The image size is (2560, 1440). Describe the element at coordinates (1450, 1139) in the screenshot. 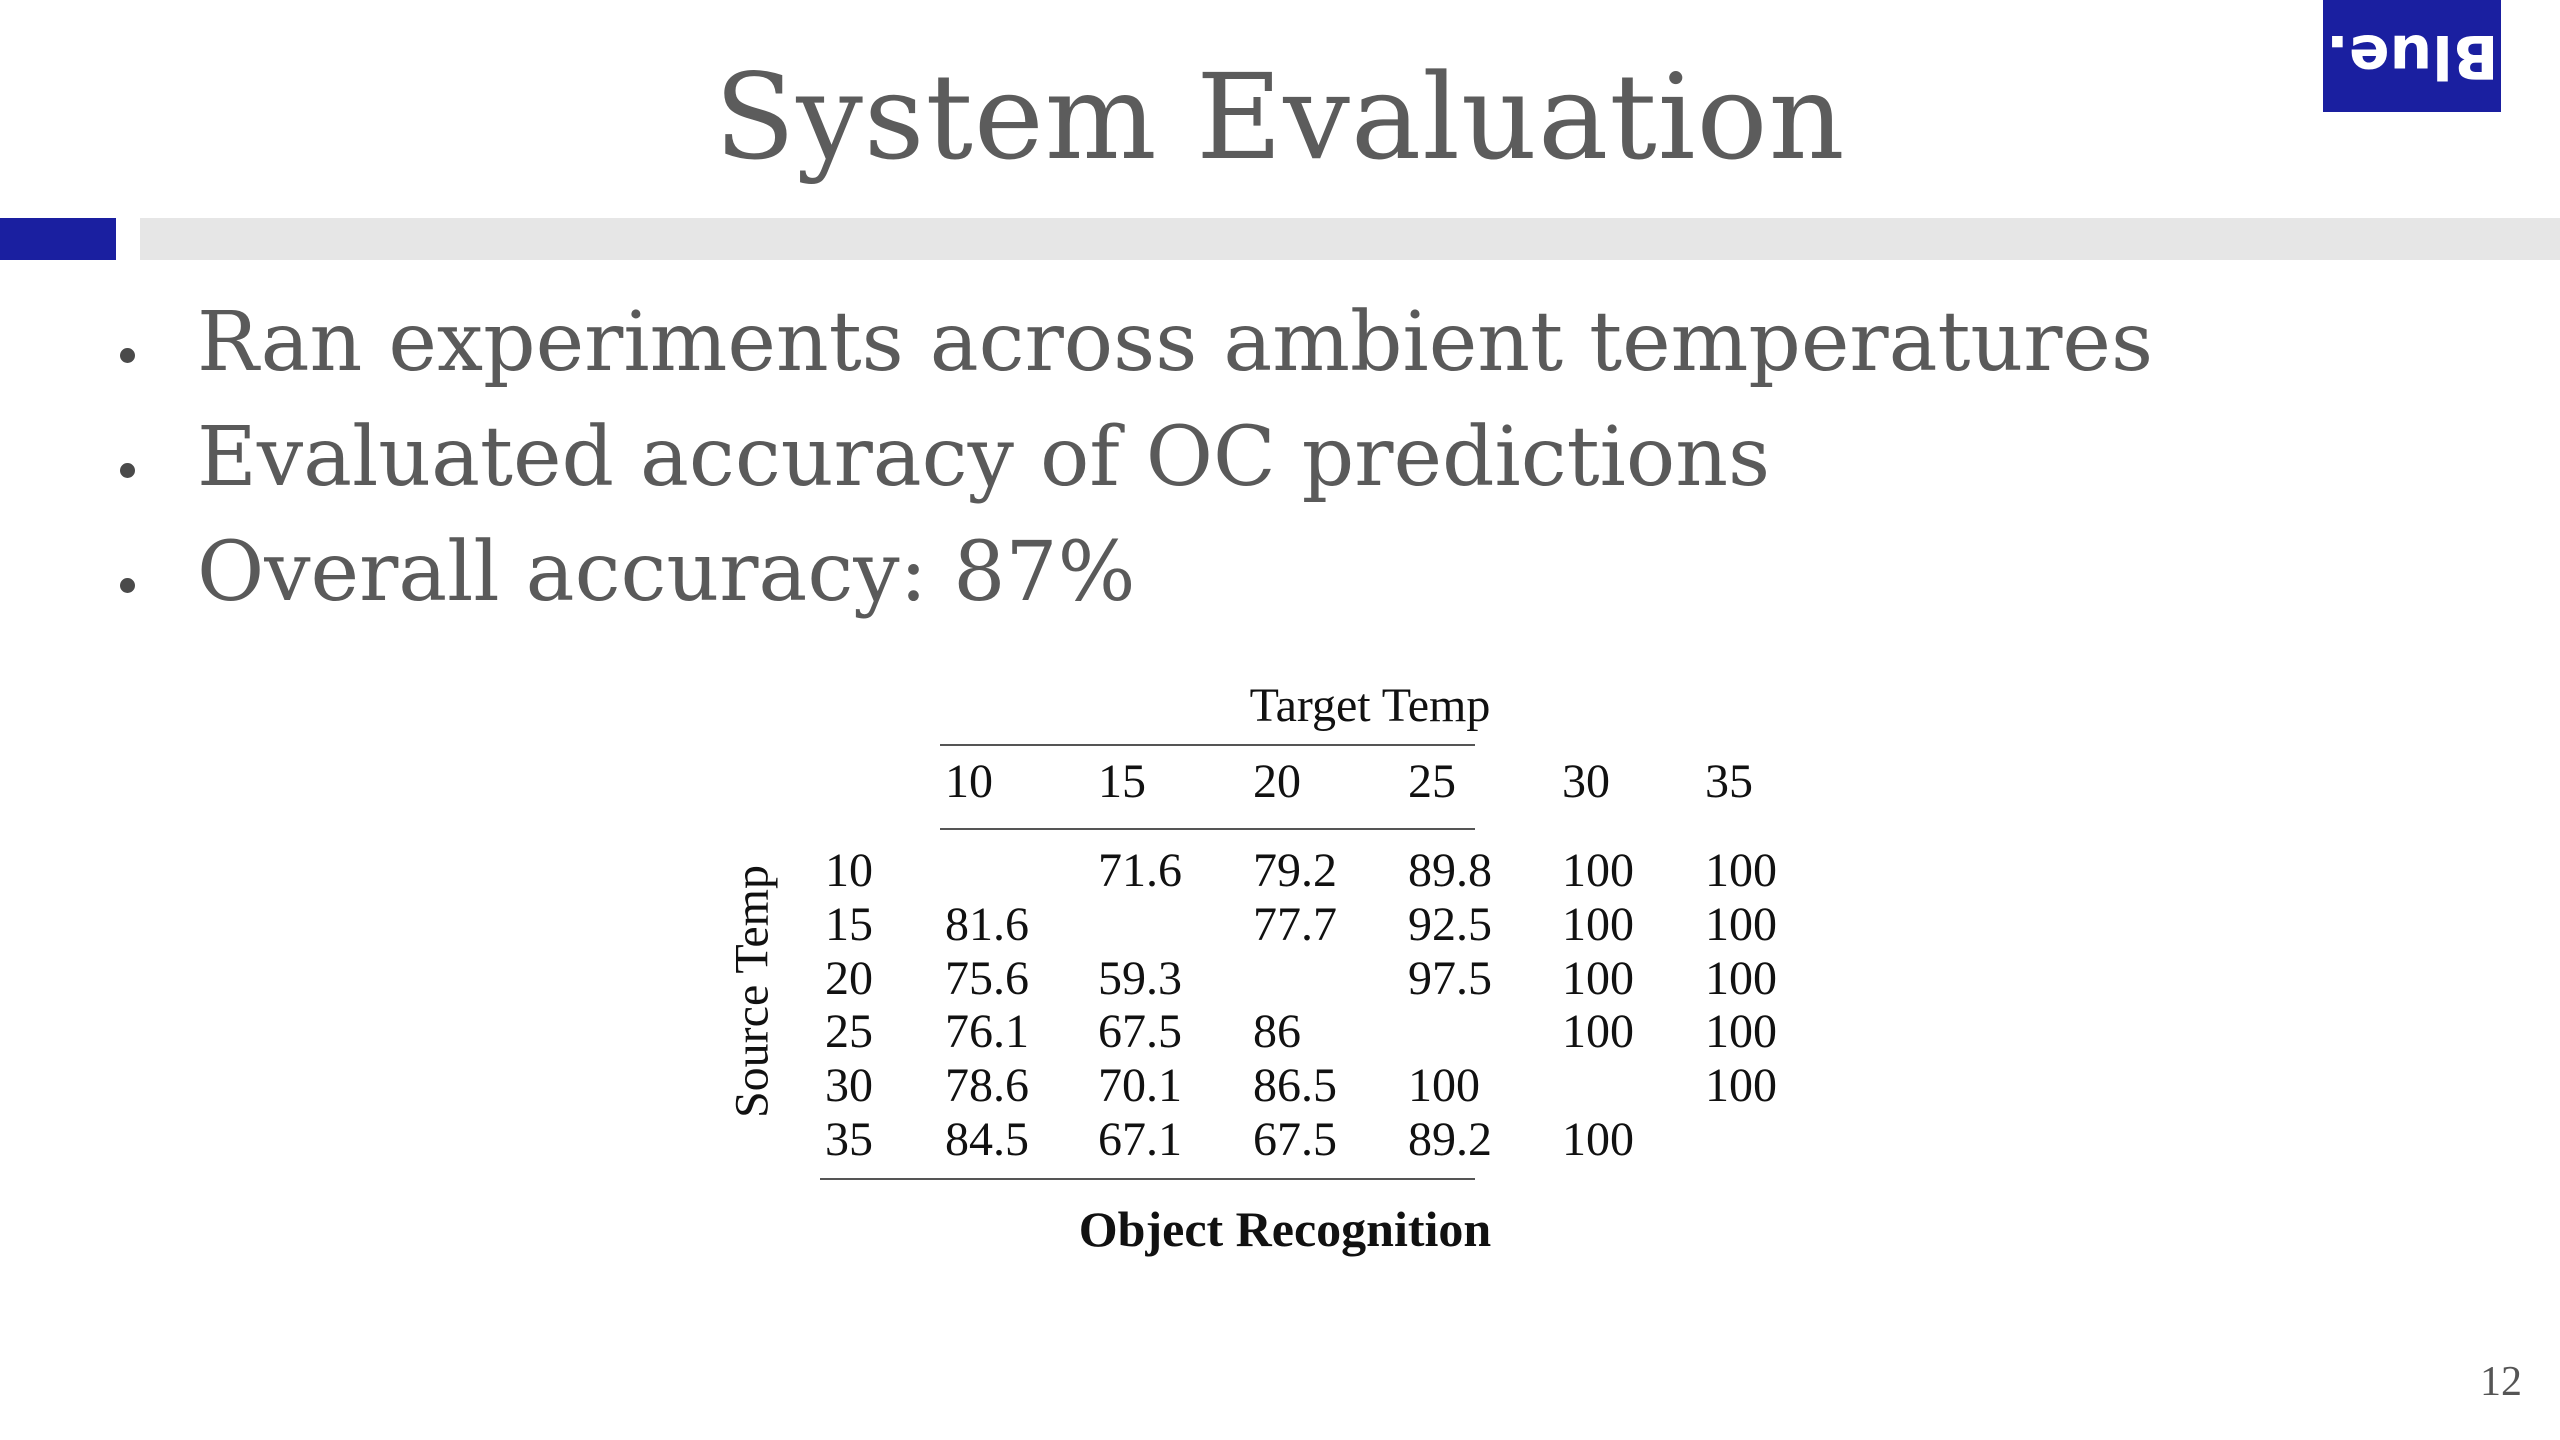

I see `table-cell: 89.2` at that location.